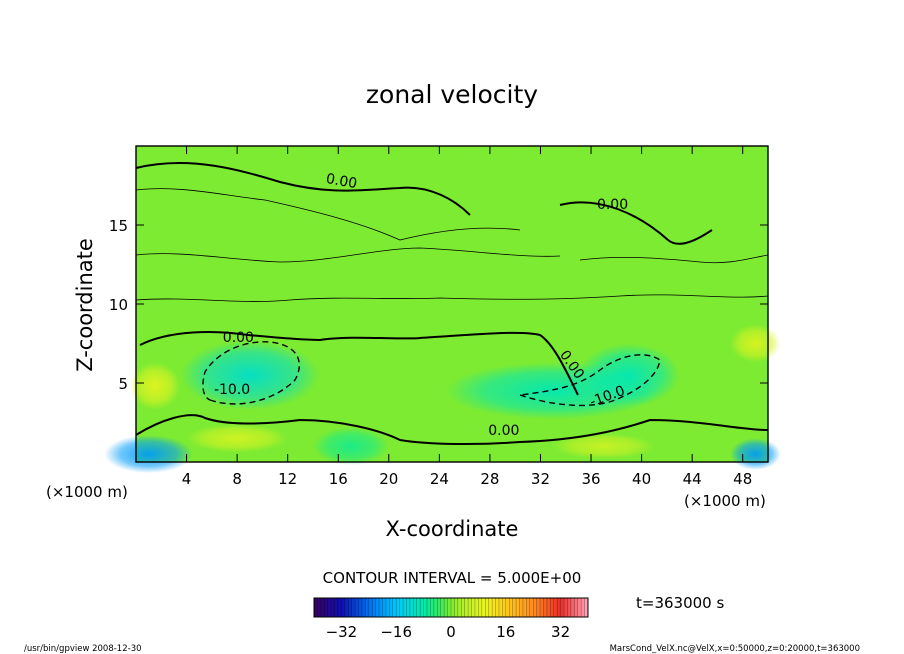 Image resolution: width=904 pixels, height=654 pixels. What do you see at coordinates (505, 632) in the screenshot?
I see `colorbar-tick-label: 16` at bounding box center [505, 632].